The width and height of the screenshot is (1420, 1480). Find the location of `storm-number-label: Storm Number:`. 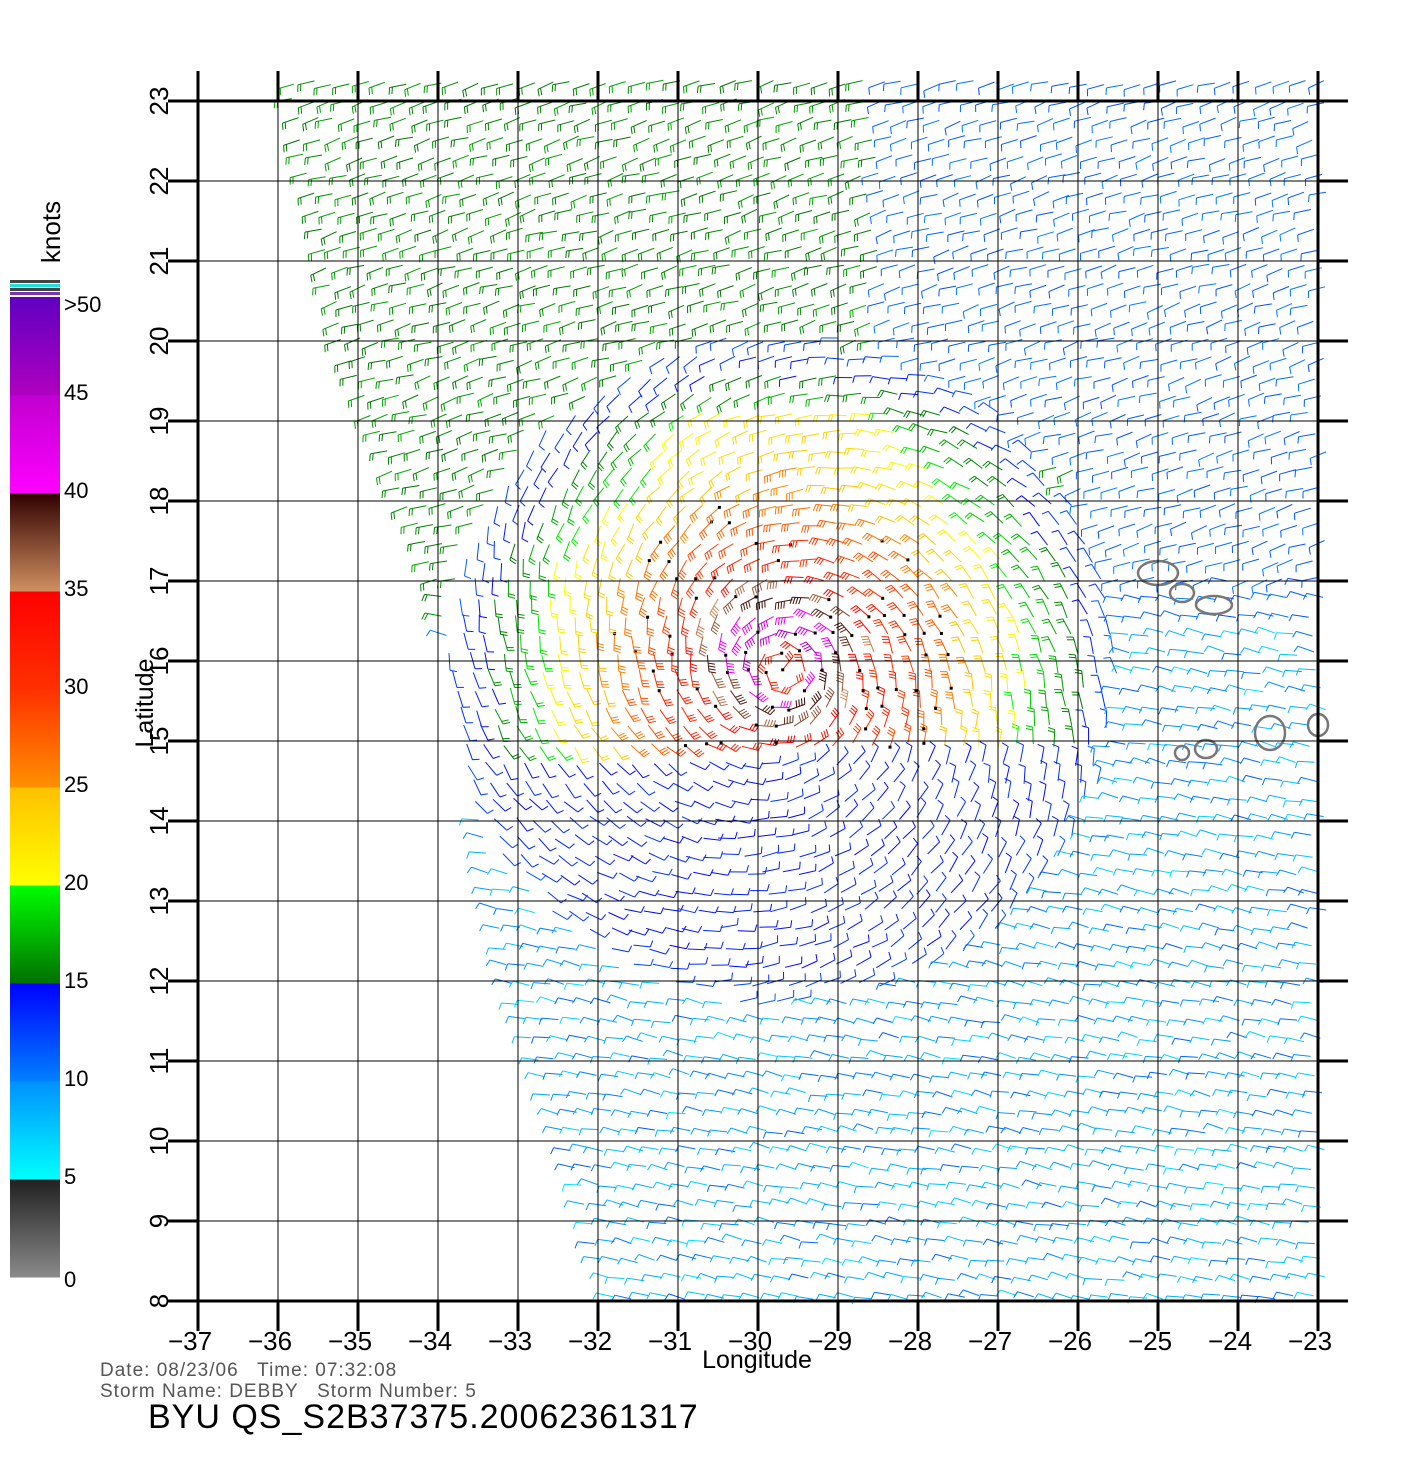

storm-number-label: Storm Number: is located at coordinates (388, 1391).